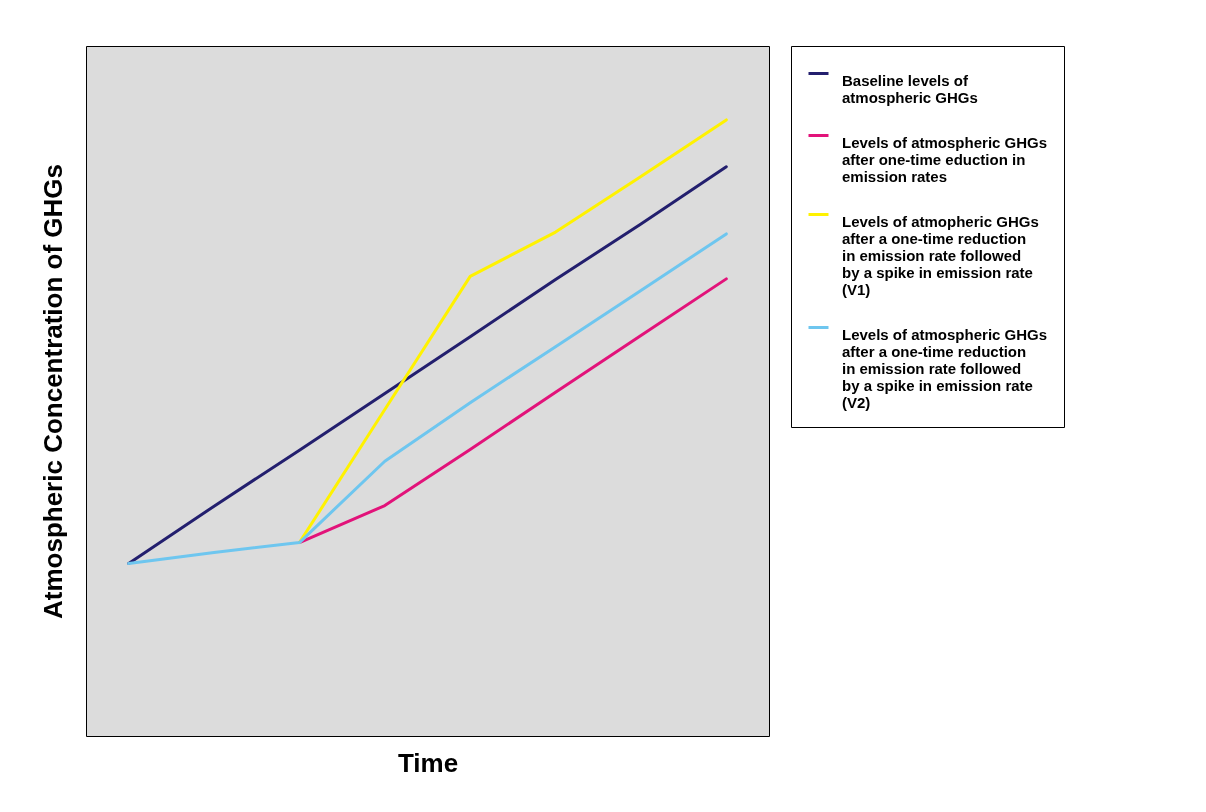 The width and height of the screenshot is (1206, 812). I want to click on x-axis-title: Time, so click(428, 762).